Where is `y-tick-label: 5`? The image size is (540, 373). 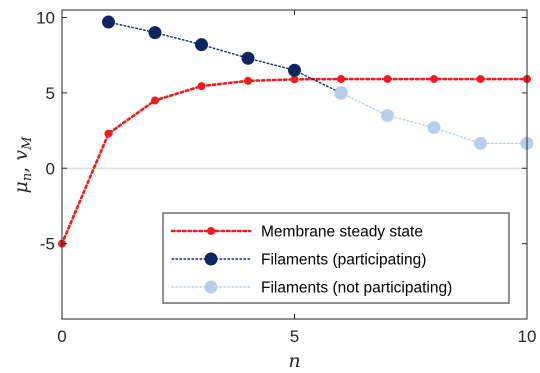
y-tick-label: 5 is located at coordinates (50, 93).